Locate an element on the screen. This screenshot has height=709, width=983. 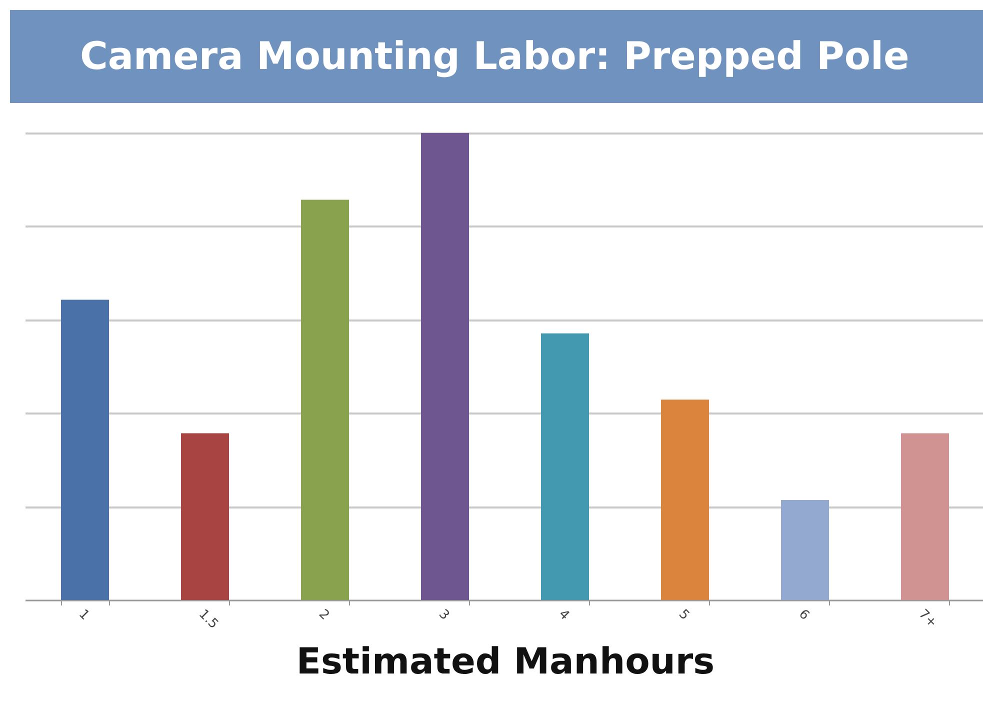
x-tick-label: 4 is located at coordinates (564, 615).